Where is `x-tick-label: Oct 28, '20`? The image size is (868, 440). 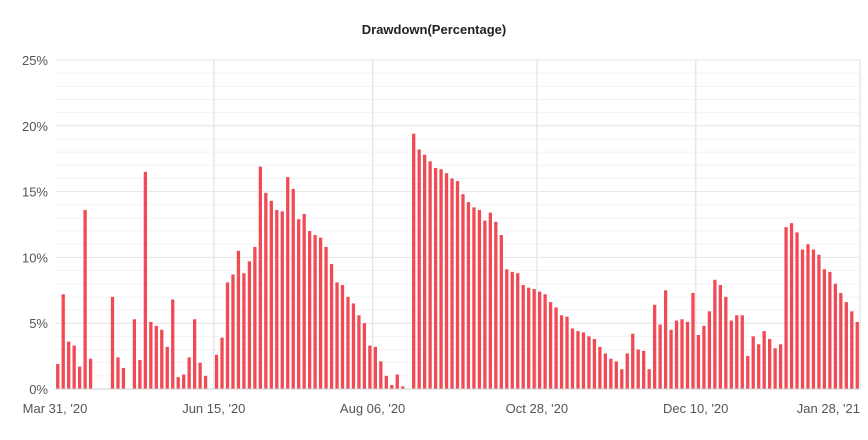 x-tick-label: Oct 28, '20 is located at coordinates (537, 408).